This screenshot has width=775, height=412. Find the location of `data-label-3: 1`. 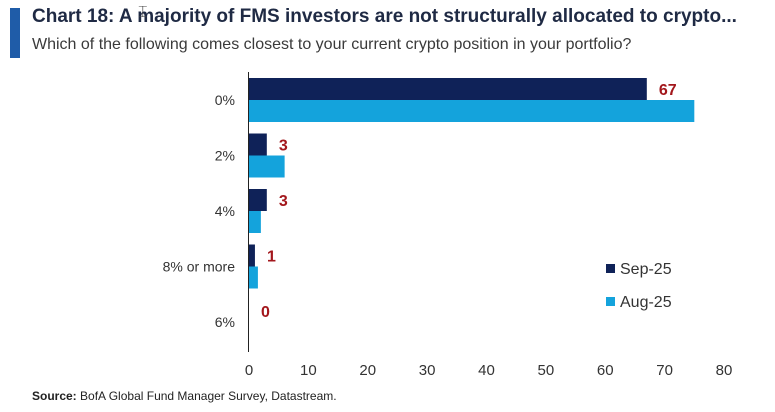

data-label-3: 1 is located at coordinates (271, 257).